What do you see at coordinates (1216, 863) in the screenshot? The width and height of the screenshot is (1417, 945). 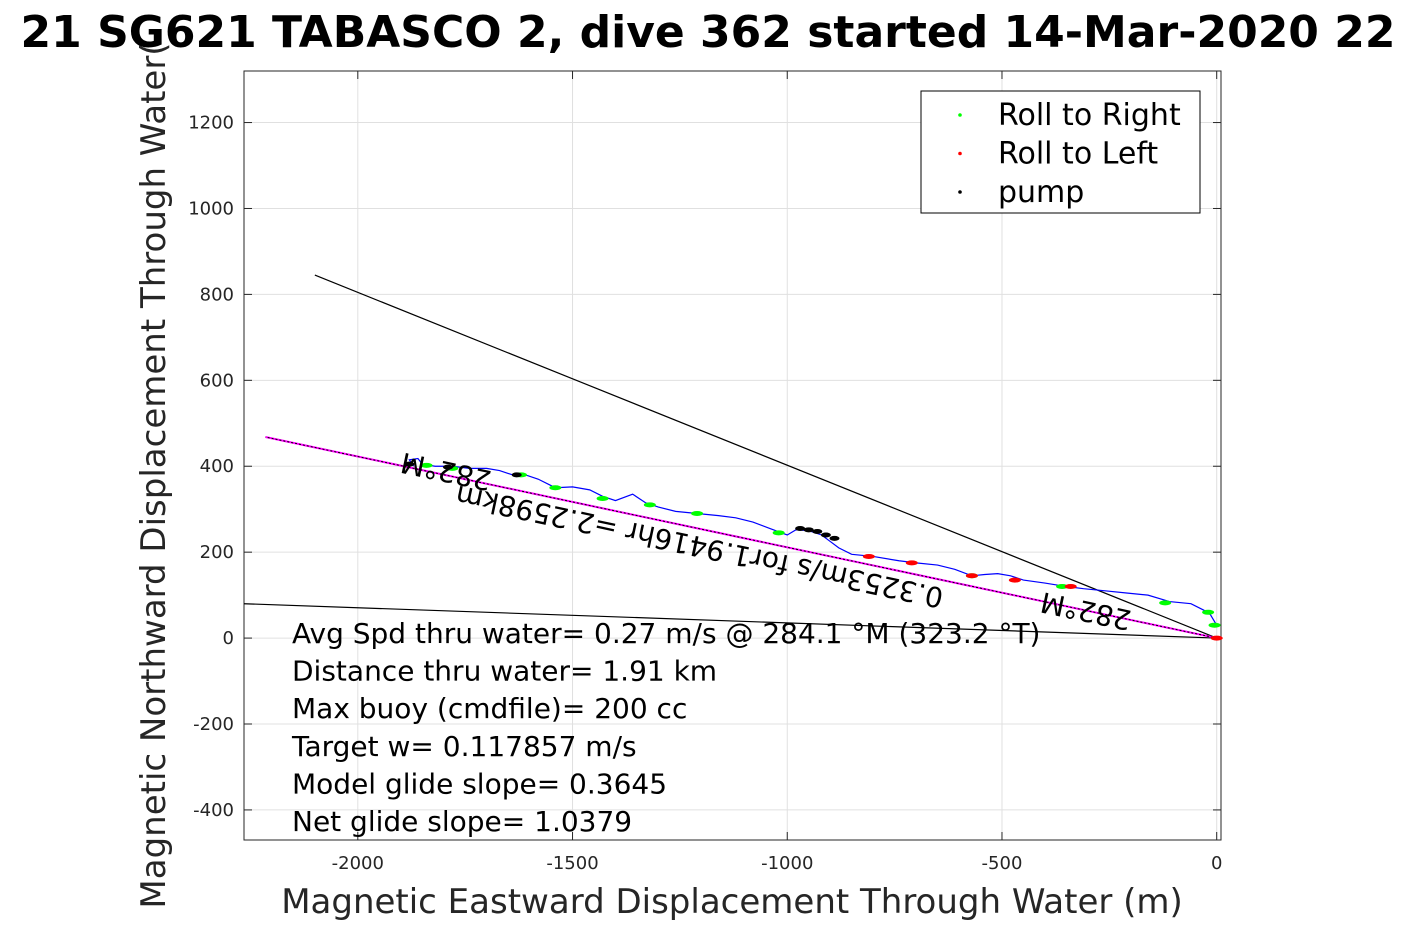 I see `x-tick-label: 0` at bounding box center [1216, 863].